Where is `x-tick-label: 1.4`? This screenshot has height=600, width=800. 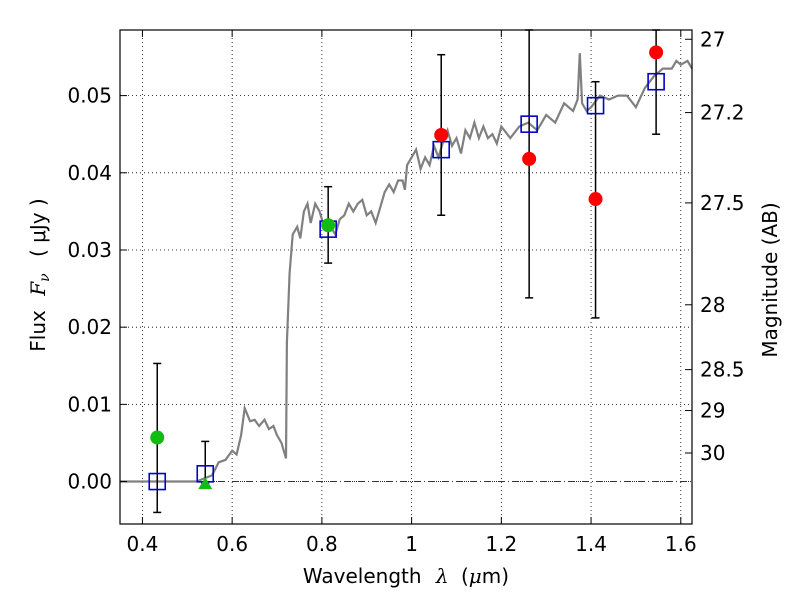
x-tick-label: 1.4 is located at coordinates (591, 544).